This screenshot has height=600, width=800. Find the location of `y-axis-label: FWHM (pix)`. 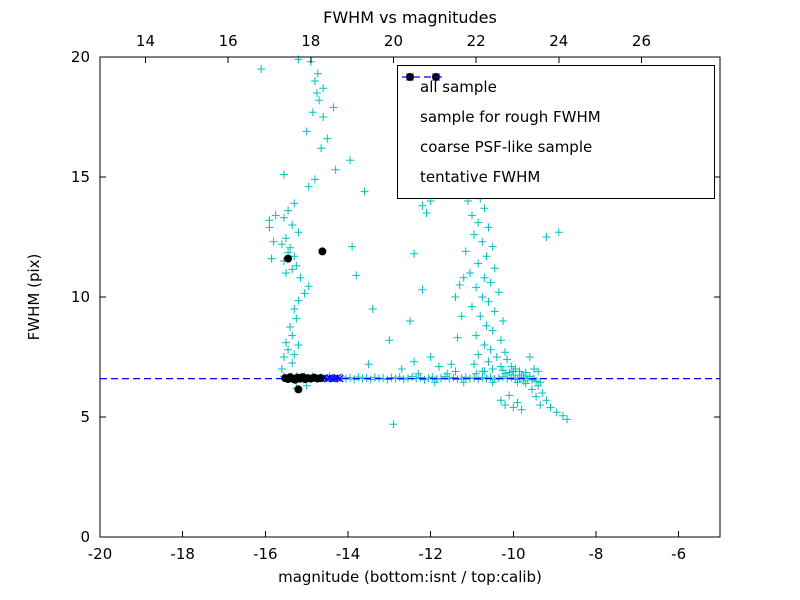

y-axis-label: FWHM (pix) is located at coordinates (34, 297).